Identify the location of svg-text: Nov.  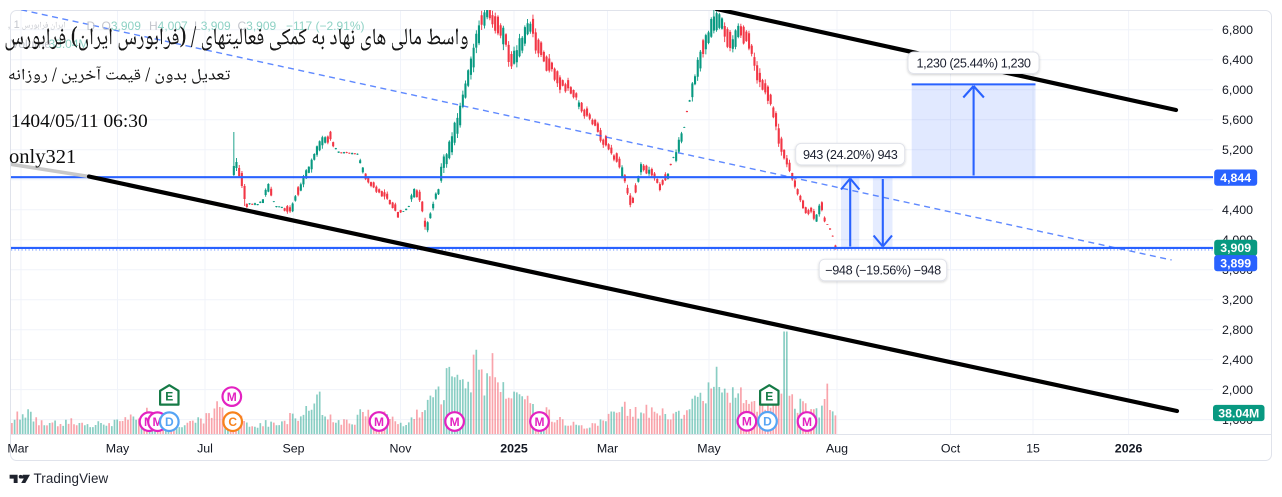
(400, 449).